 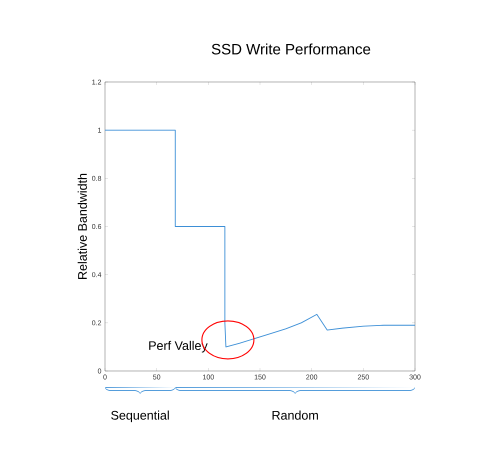 What do you see at coordinates (291, 48) in the screenshot?
I see `chart-title: SSD Write Performance` at bounding box center [291, 48].